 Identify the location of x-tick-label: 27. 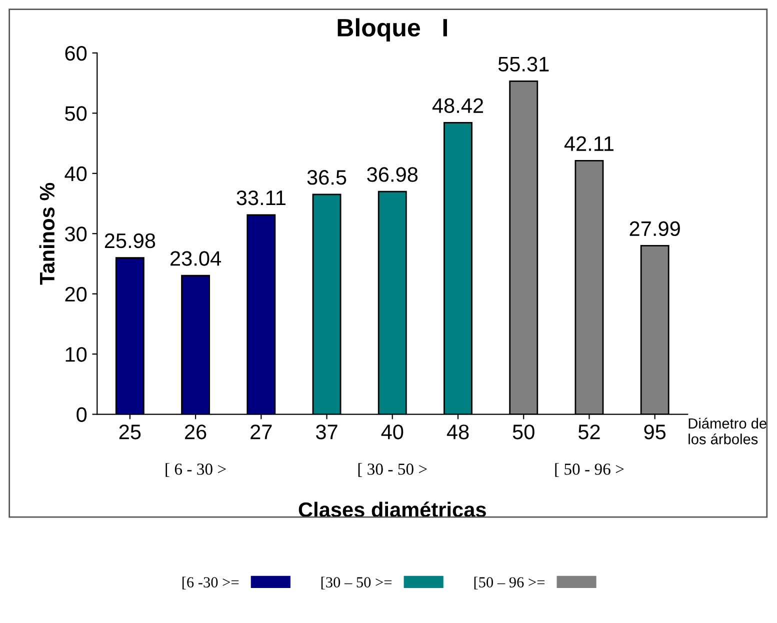
(261, 432).